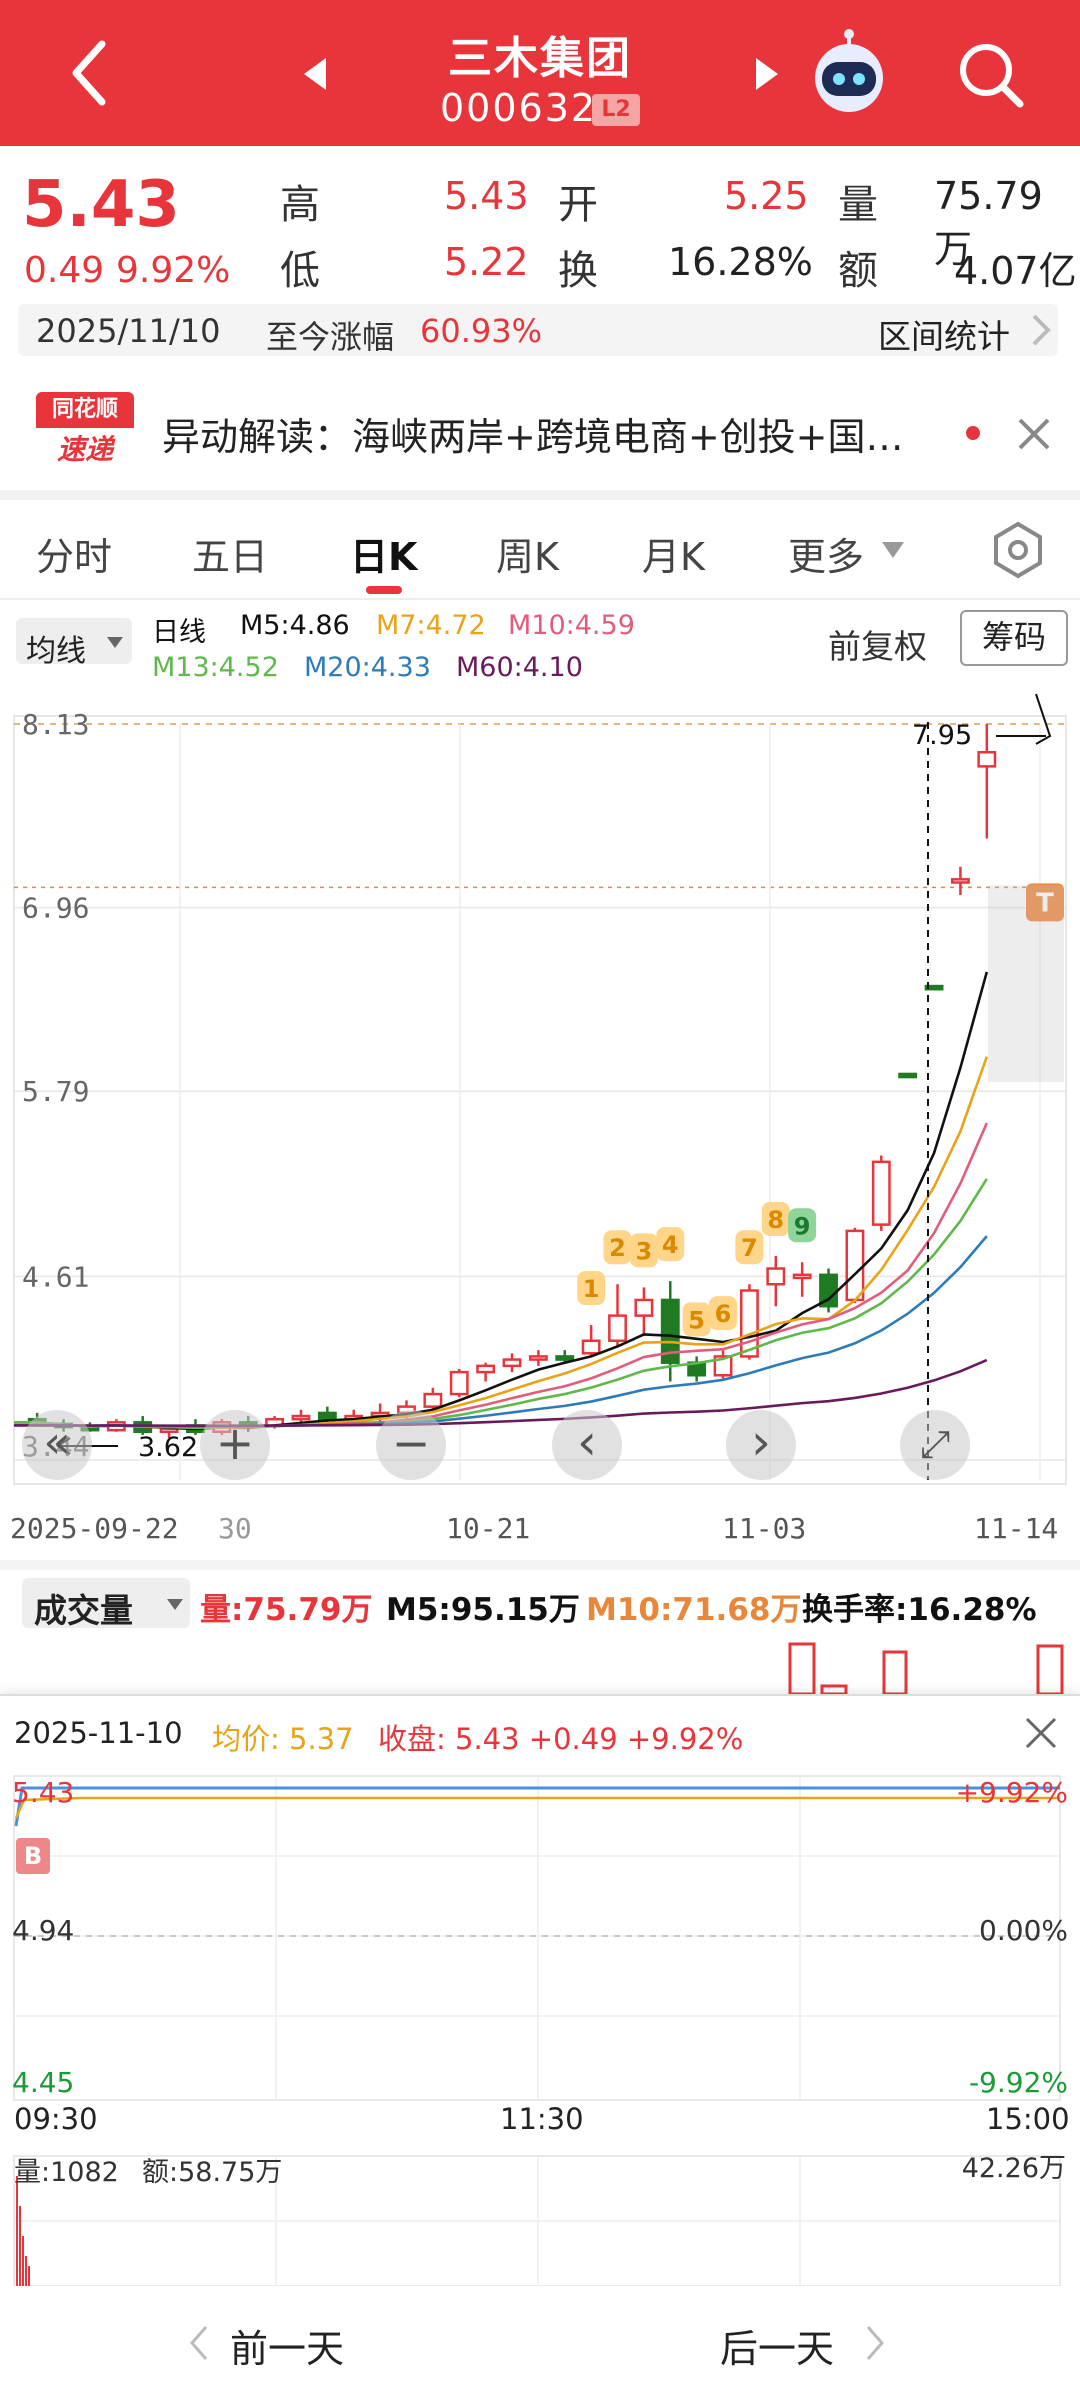 The height and width of the screenshot is (2393, 1080). What do you see at coordinates (540, 58) in the screenshot?
I see `stock-name: 三木集团` at bounding box center [540, 58].